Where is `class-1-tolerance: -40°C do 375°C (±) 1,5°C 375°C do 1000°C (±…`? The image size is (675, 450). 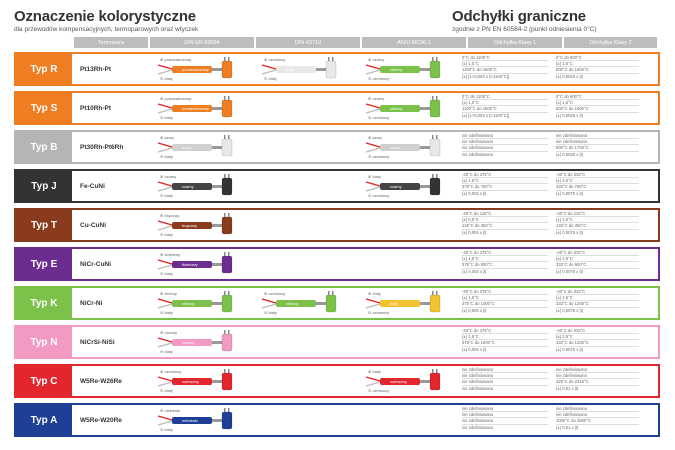
class-1-tolerance: -40°C do 375°C (±) 1,5°C 375°C do 1000°C (±… is located at coordinates (505, 342).